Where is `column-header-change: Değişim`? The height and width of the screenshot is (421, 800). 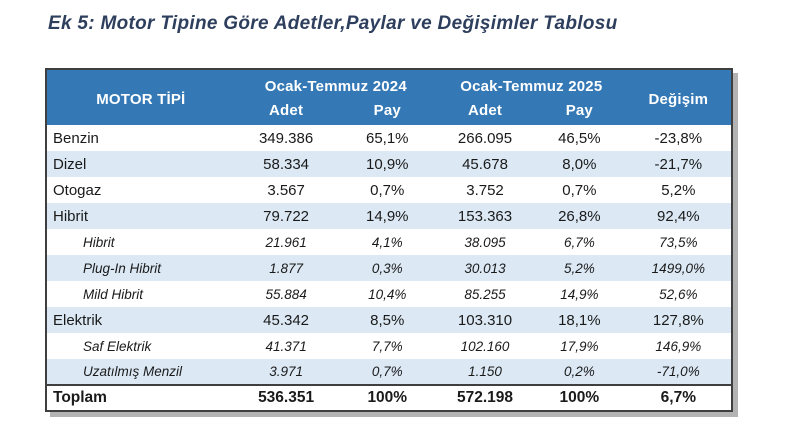 column-header-change: Değişim is located at coordinates (678, 97).